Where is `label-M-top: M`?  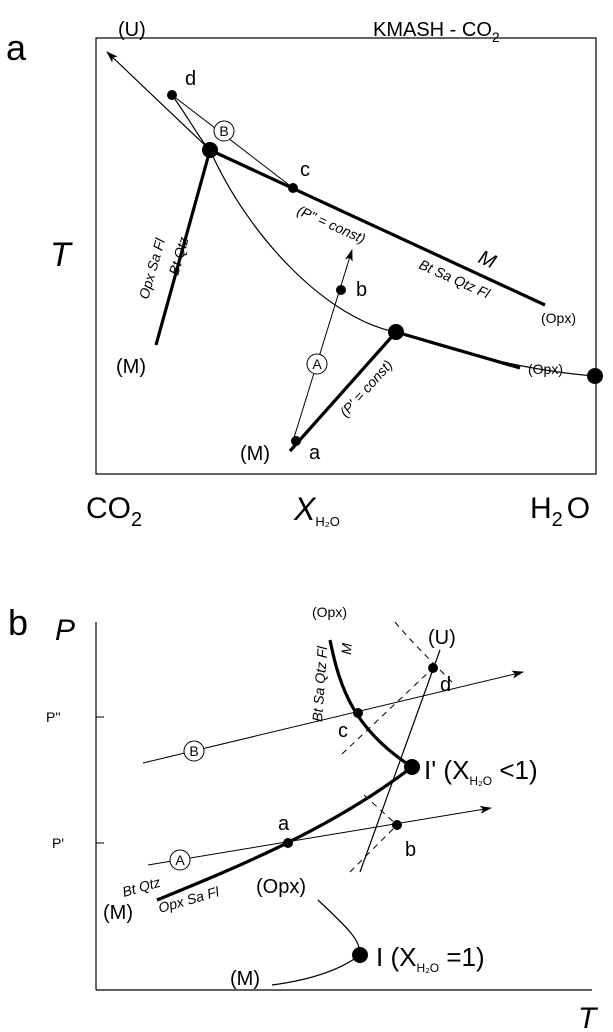 label-M-top: M is located at coordinates (346, 648).